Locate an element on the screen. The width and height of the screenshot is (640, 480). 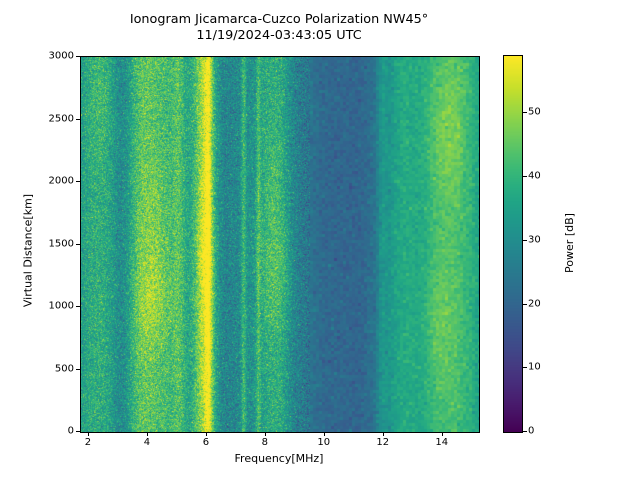
title-line-2: 11/19/2024-03:43:05 UTC is located at coordinates (279, 35).